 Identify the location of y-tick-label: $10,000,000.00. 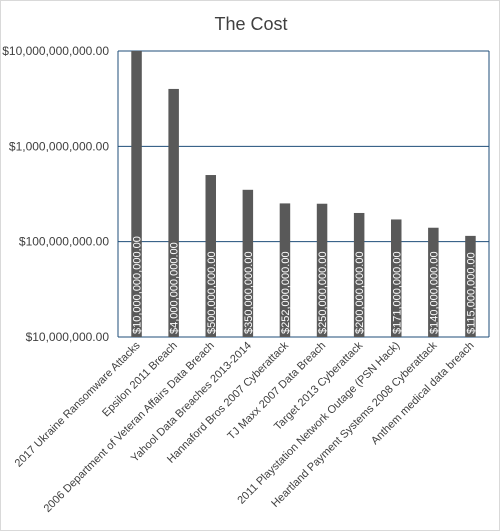
(68, 337).